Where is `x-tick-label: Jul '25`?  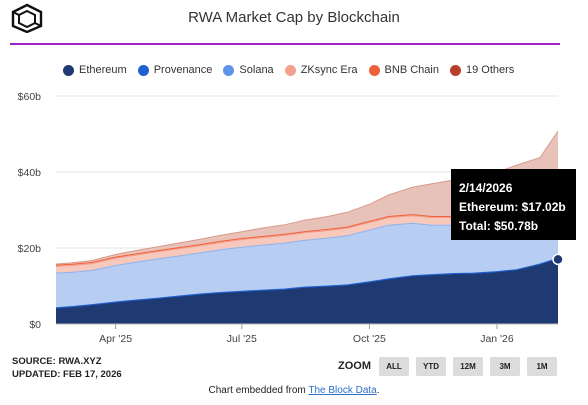 x-tick-label: Jul '25 is located at coordinates (242, 339).